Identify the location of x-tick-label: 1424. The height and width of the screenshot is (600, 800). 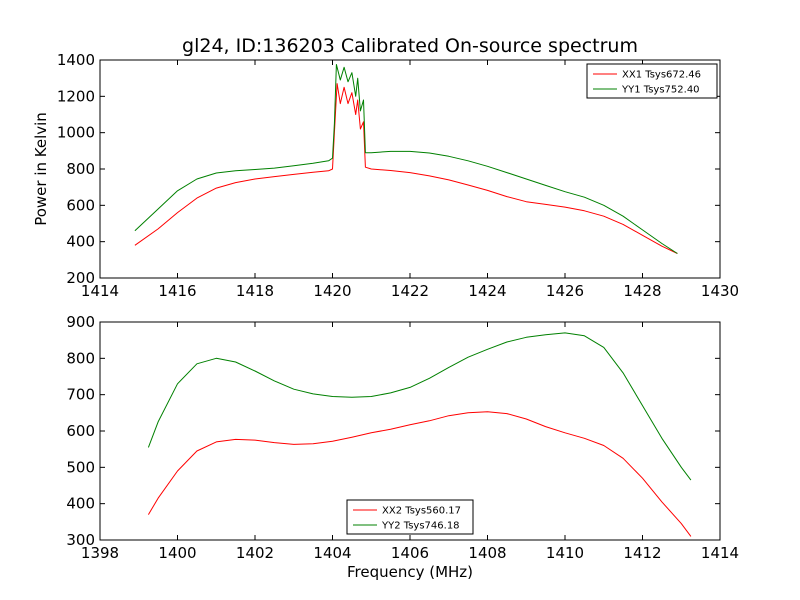
(487, 291).